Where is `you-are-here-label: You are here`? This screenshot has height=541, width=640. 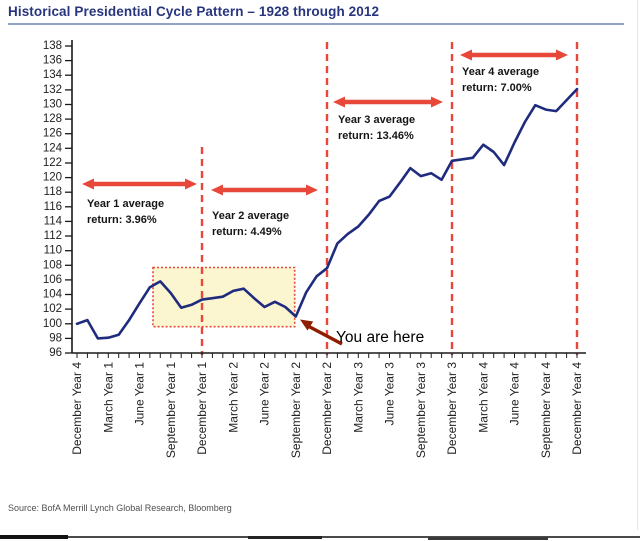 you-are-here-label: You are here is located at coordinates (380, 337).